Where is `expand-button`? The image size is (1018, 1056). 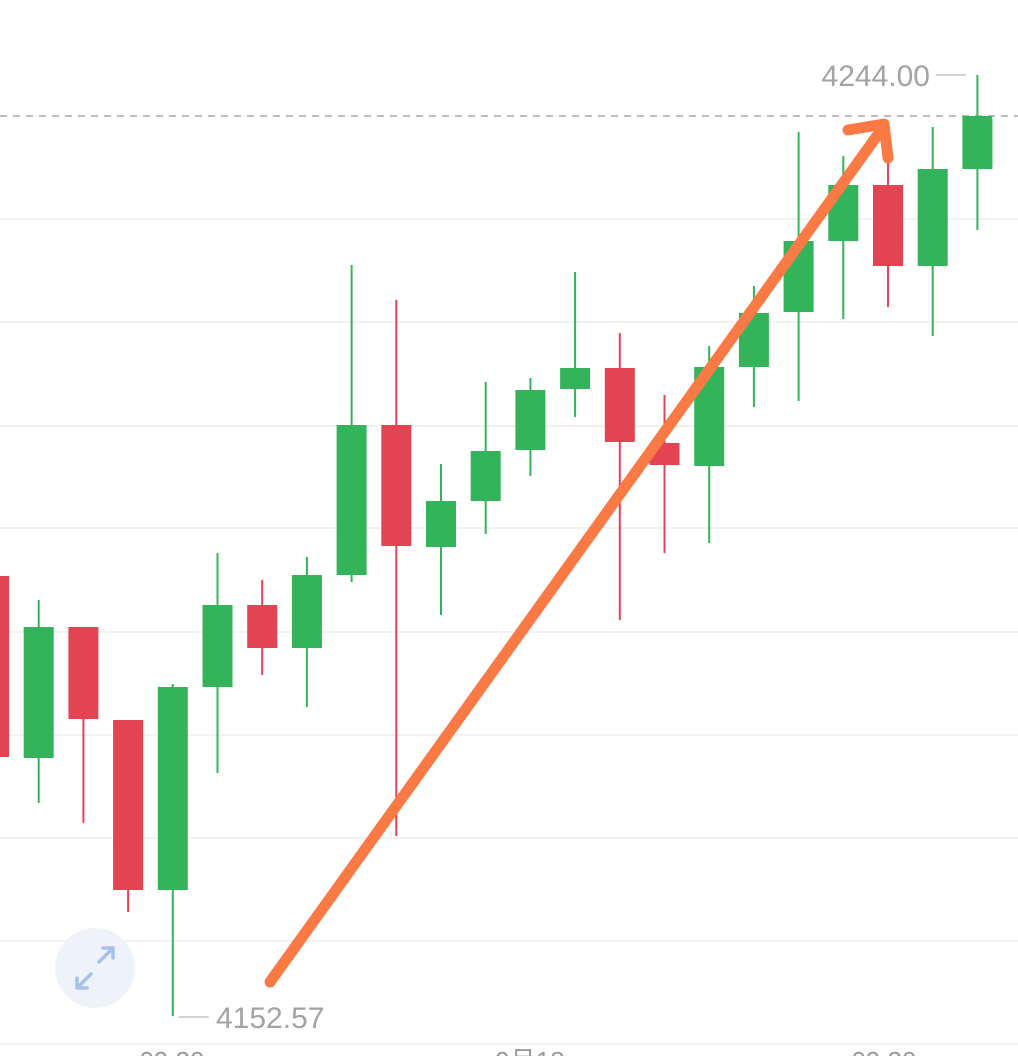 expand-button is located at coordinates (95, 968).